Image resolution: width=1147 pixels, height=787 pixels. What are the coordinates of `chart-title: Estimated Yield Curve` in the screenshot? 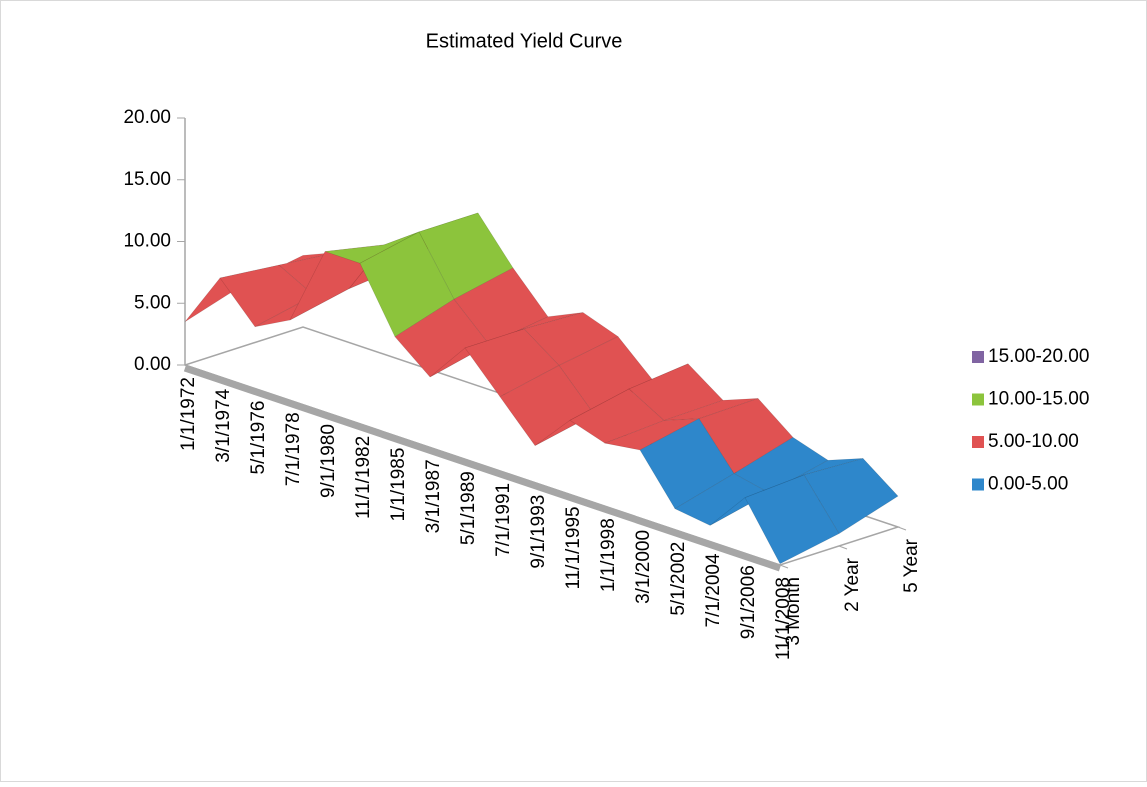 It's located at (524, 41).